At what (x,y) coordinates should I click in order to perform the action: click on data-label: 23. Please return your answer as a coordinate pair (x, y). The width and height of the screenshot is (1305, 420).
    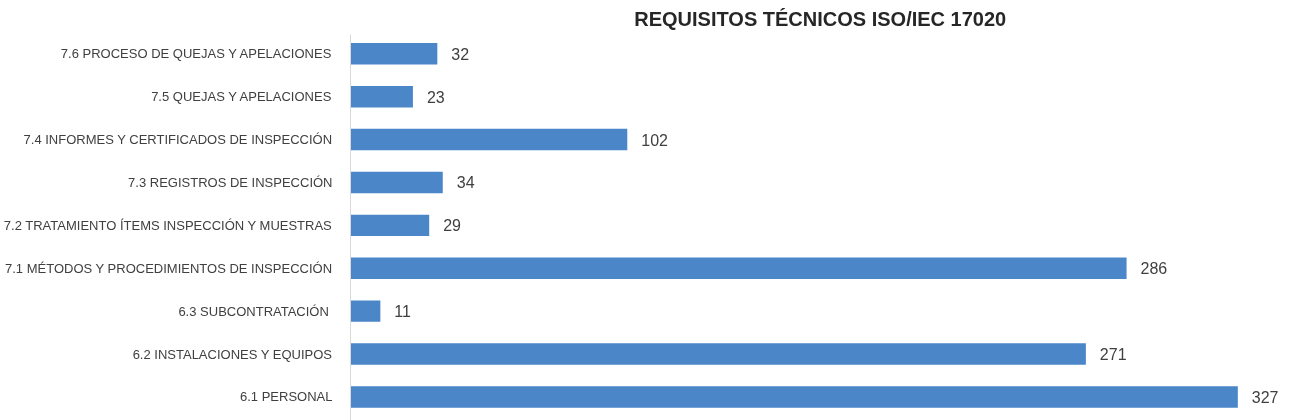
    Looking at the image, I should click on (435, 97).